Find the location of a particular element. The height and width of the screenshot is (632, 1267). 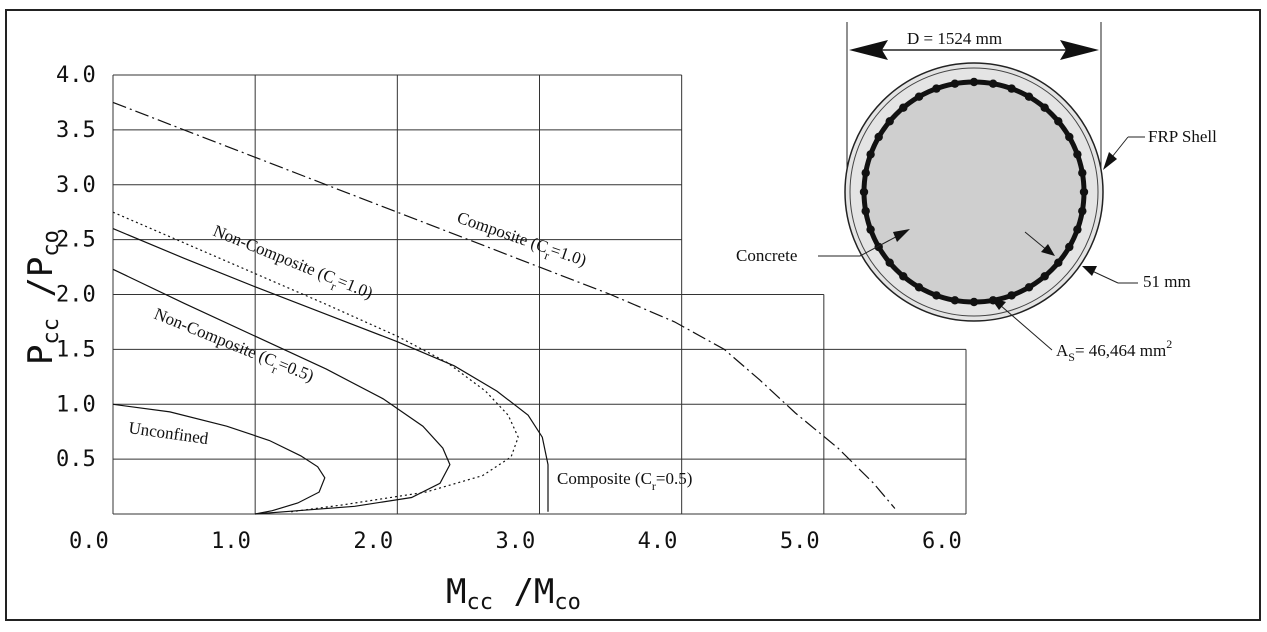

steel-arrow is located at coordinates (998, 303).